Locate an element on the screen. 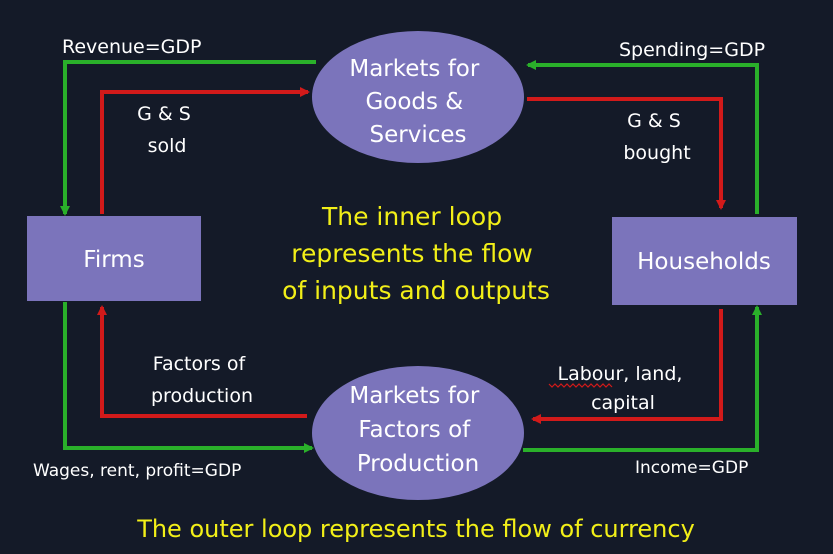 This screenshot has width=833, height=554. spending-label: Spending=GDP is located at coordinates (692, 50).